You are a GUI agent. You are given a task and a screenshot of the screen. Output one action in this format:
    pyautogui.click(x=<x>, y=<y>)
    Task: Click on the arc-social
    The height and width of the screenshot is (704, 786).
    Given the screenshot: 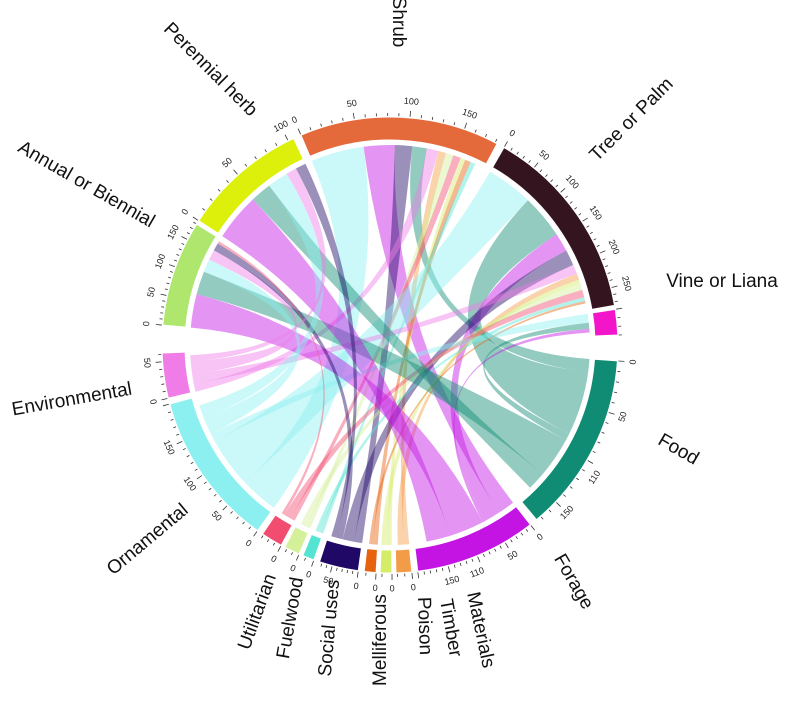 What is the action you would take?
    pyautogui.click(x=312, y=547)
    